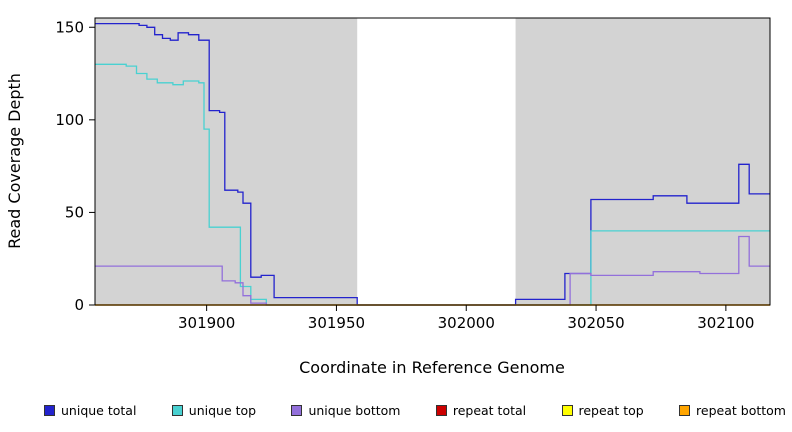  Describe the element at coordinates (725, 323) in the screenshot. I see `x-tick-label: 302100` at that location.